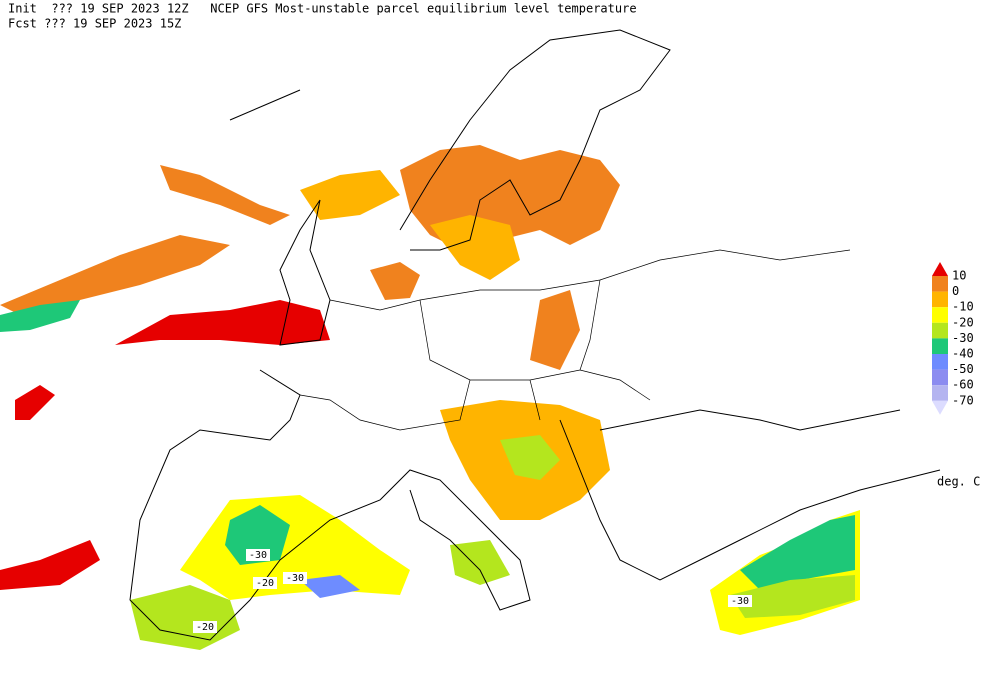  I want to click on legend-label: 10, so click(959, 276).